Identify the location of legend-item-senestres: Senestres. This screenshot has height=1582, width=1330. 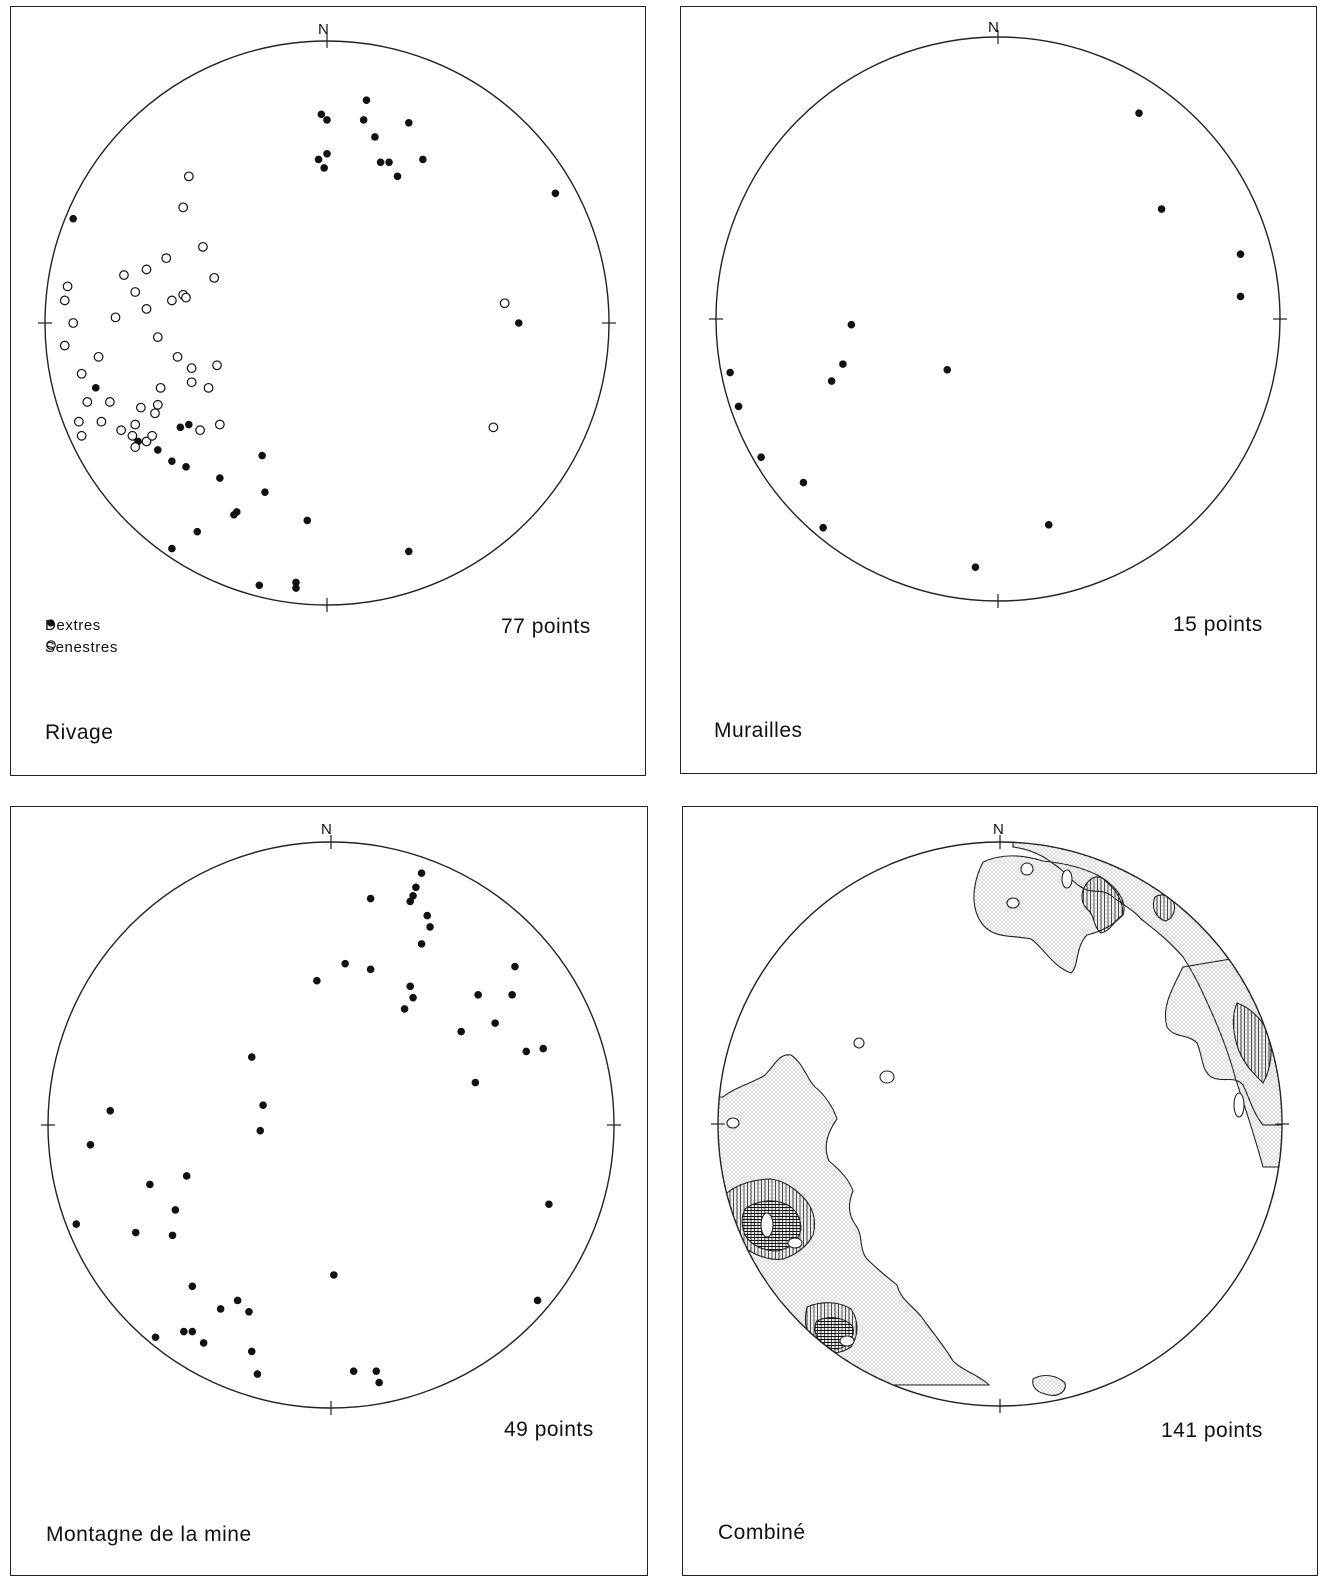
(87, 647).